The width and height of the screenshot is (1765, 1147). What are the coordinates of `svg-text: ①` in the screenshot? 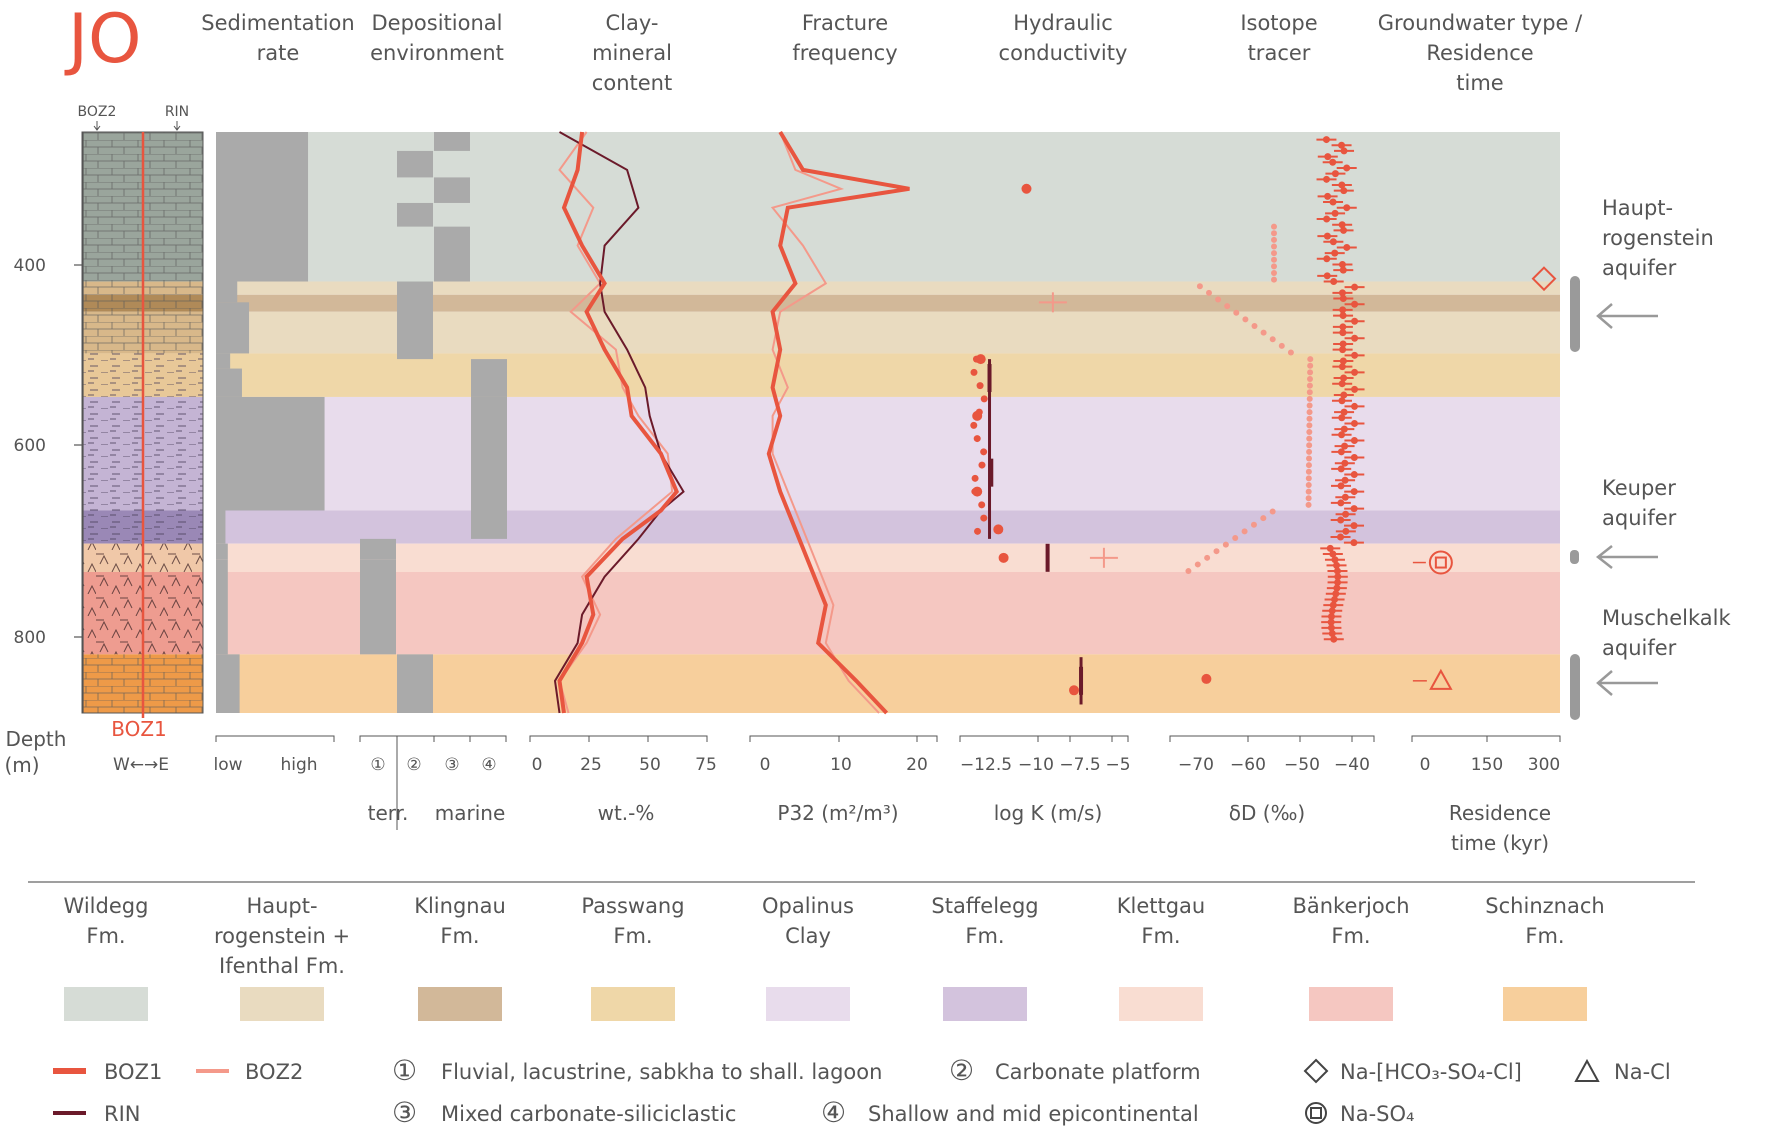 It's located at (404, 1070).